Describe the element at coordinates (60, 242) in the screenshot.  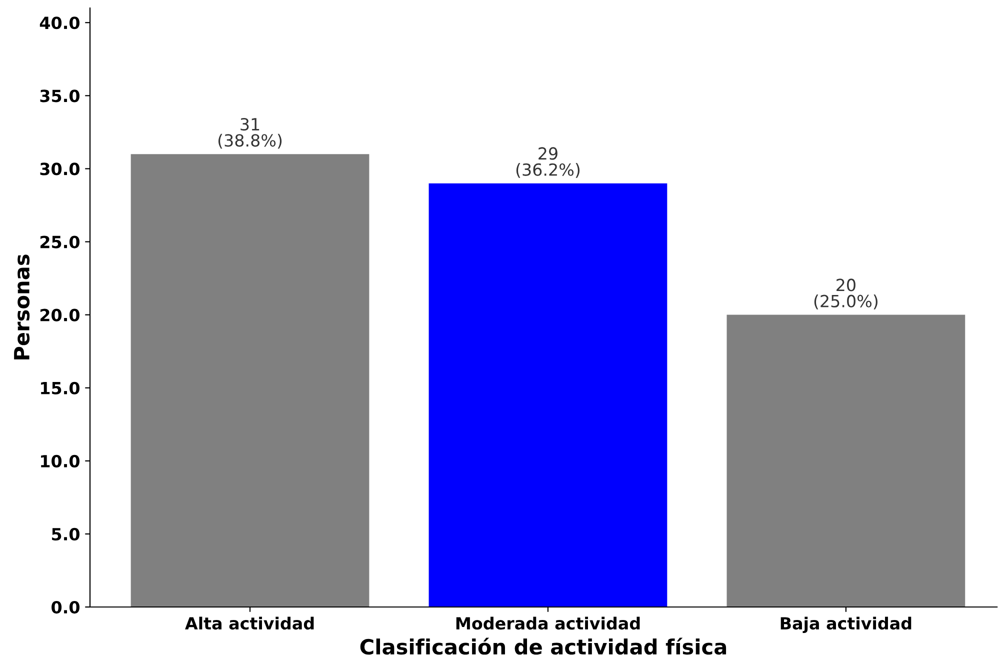
I see `y-tick-label: 25.0` at that location.